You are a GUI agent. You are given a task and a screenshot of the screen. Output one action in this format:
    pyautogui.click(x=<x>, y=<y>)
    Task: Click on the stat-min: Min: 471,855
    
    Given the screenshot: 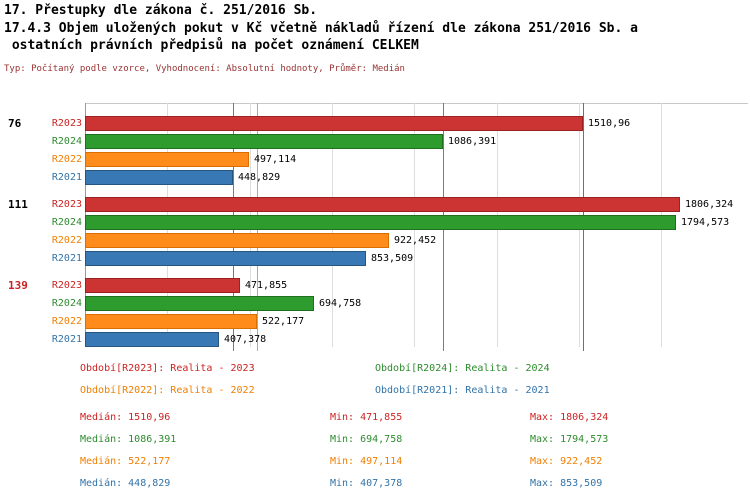 What is the action you would take?
    pyautogui.click(x=366, y=417)
    